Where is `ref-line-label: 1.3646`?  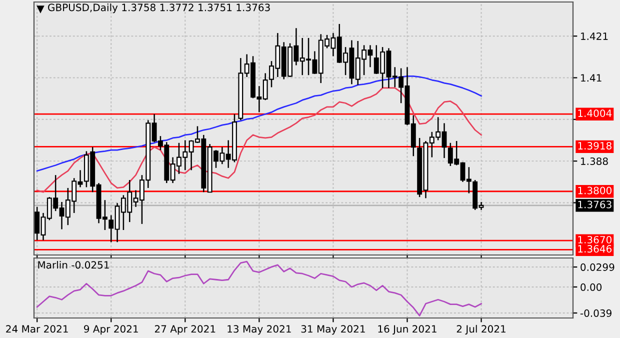
ref-line-label: 1.3646 is located at coordinates (595, 249).